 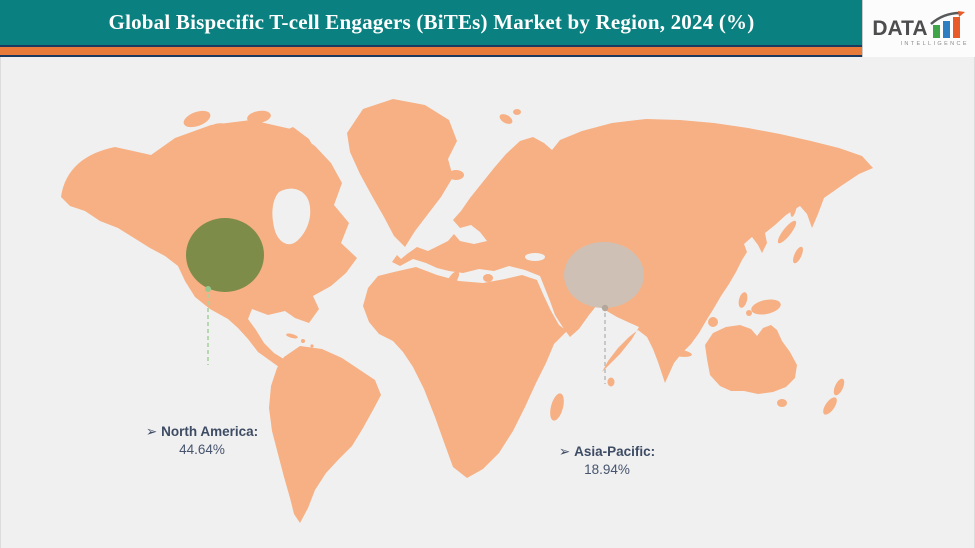 I want to click on region-name: ➢ Asia-Pacific:, so click(x=607, y=451).